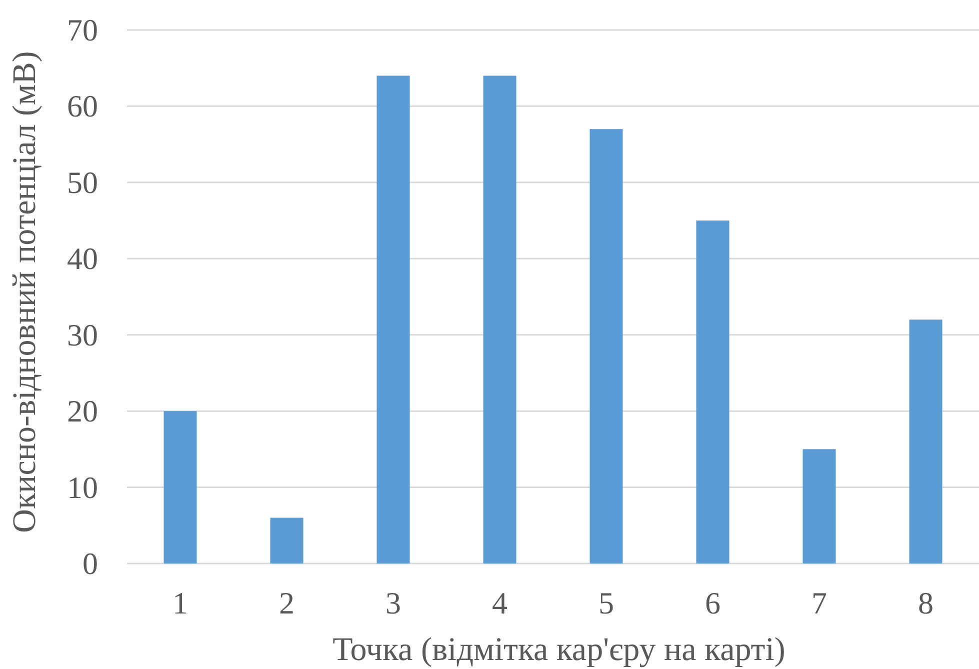  What do you see at coordinates (82, 30) in the screenshot?
I see `y-tick-label: 70` at bounding box center [82, 30].